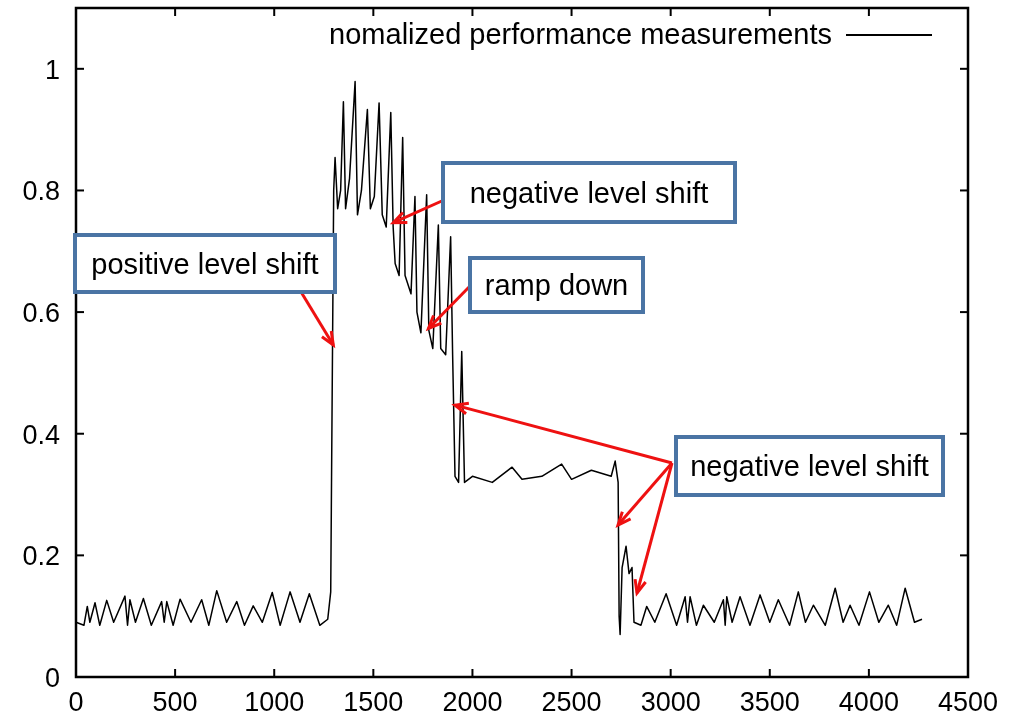  What do you see at coordinates (373, 702) in the screenshot?
I see `x-tick-label: 1500` at bounding box center [373, 702].